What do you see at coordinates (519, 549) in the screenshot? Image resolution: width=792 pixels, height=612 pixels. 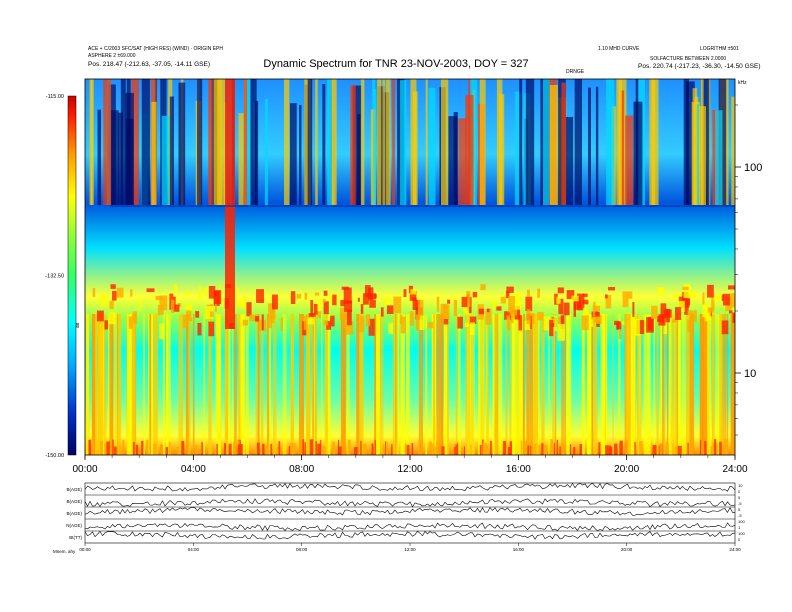 I see `panel-x-tick-label: 16:00` at bounding box center [519, 549].